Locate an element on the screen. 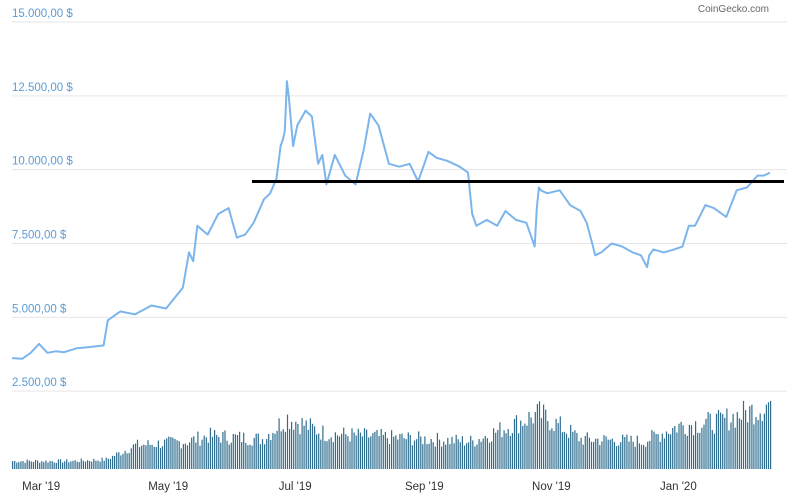  x-tick-label: Nov '19 is located at coordinates (551, 487).